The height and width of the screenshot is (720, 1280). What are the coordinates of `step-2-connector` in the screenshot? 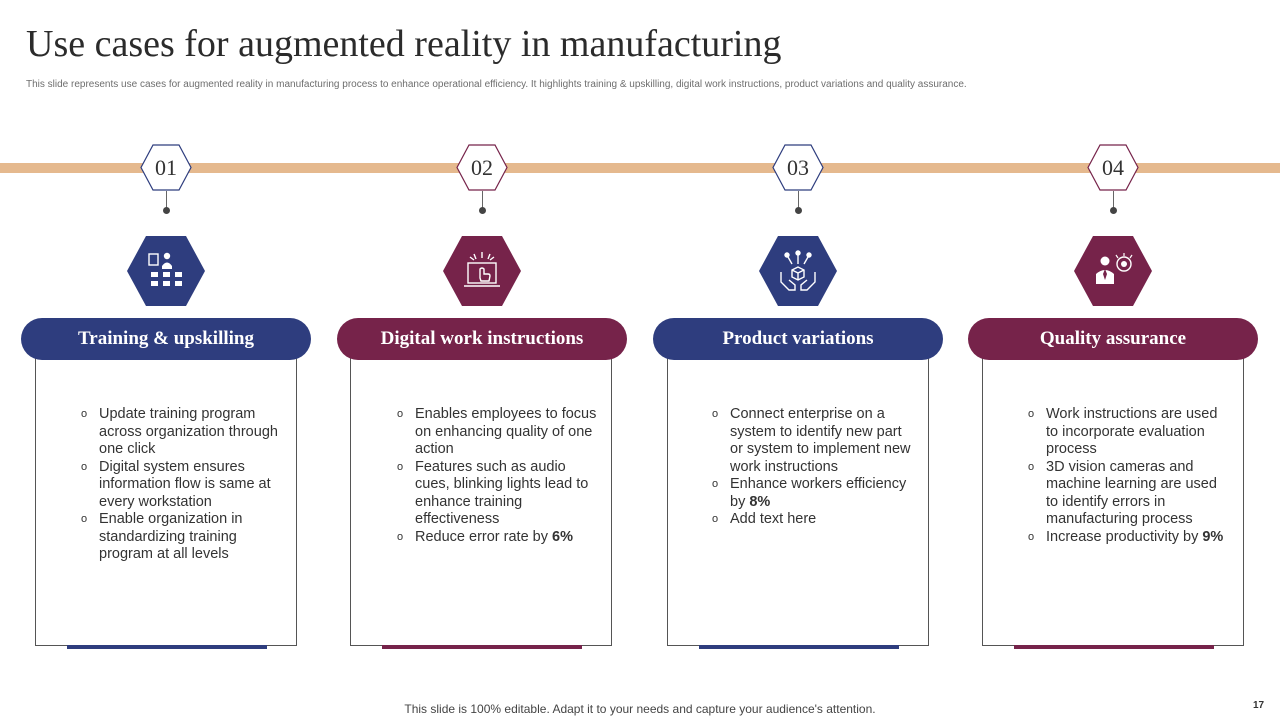 It's located at (482, 200).